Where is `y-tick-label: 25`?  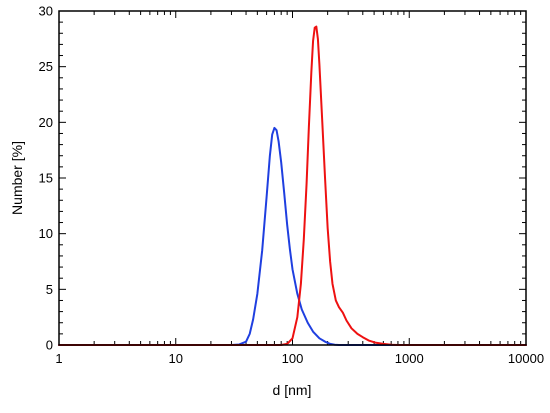
y-tick-label: 25 is located at coordinates (46, 66).